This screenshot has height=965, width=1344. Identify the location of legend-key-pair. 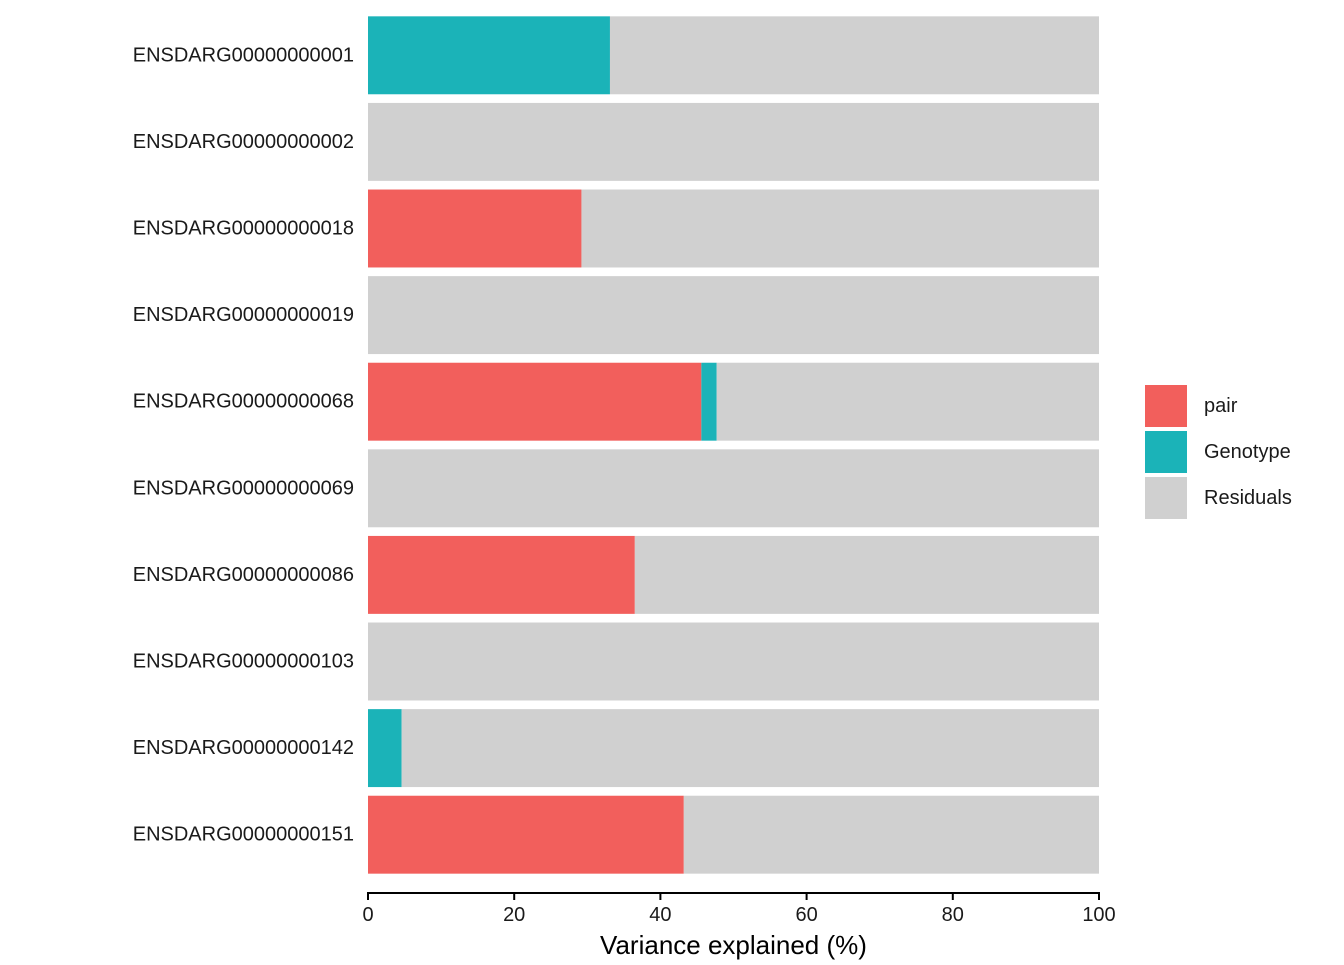
(1166, 406).